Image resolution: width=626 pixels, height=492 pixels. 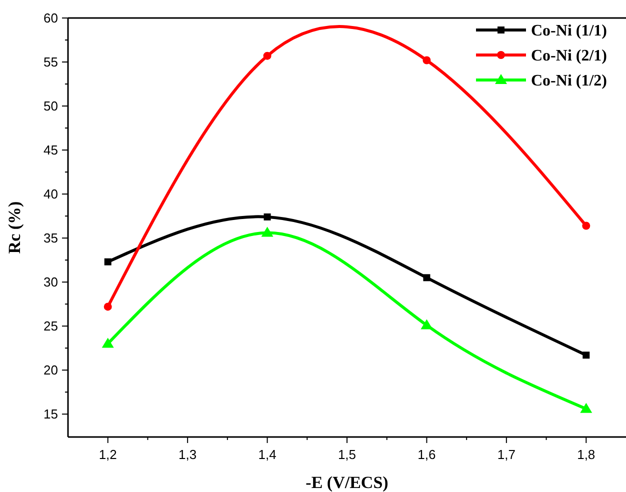 I want to click on y-tick-label: 30, so click(x=51, y=282).